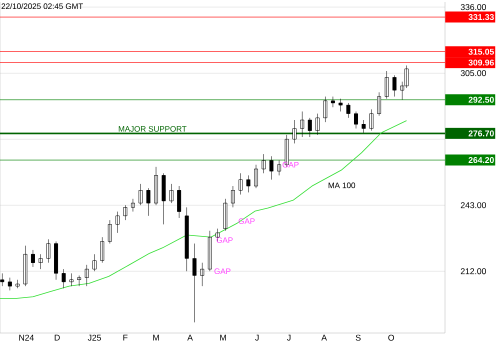  I want to click on ref-line-label: 331.33, so click(481, 17).